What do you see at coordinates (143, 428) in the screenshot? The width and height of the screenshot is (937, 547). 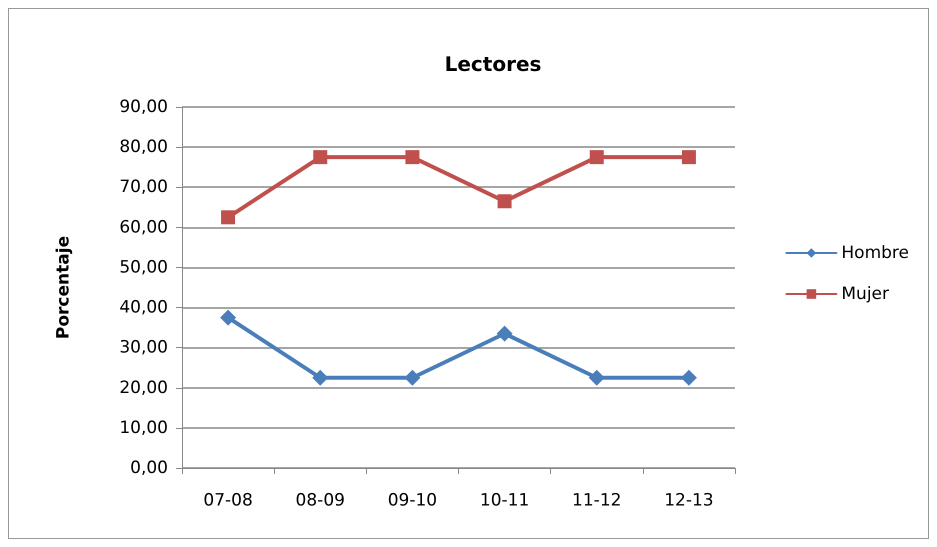 I see `y-tick-label: 10,00` at bounding box center [143, 428].